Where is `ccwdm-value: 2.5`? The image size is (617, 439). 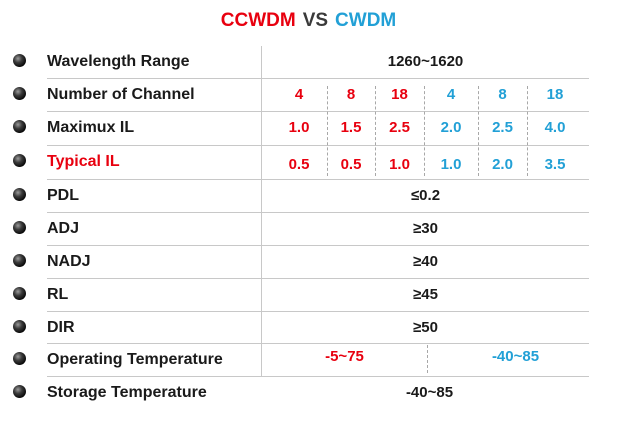
ccwdm-value: 2.5 is located at coordinates (399, 127).